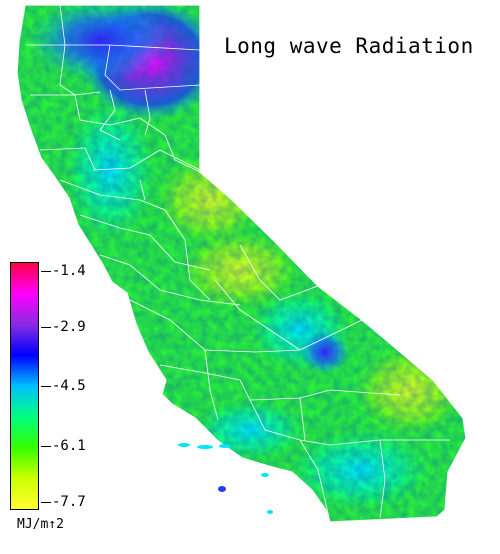 Image resolution: width=500 pixels, height=554 pixels. I want to click on colorbar-tick-label: -7.7, so click(69, 502).